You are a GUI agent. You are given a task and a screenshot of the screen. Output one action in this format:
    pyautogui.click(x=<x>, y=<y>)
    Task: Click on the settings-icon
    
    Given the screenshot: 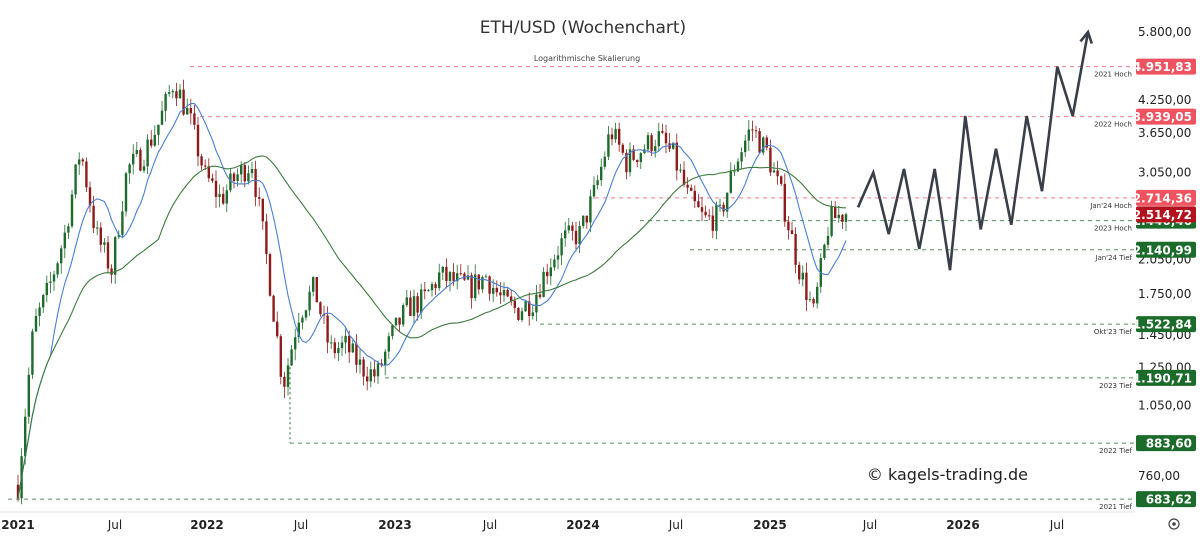 What is the action you would take?
    pyautogui.click(x=1174, y=524)
    